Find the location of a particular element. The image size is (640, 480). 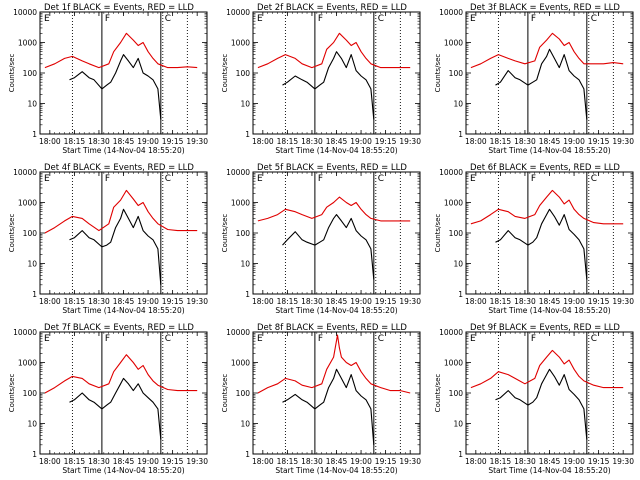

panel-title: Det 4f BLACK = Events, RED = LLD is located at coordinates (119, 168).